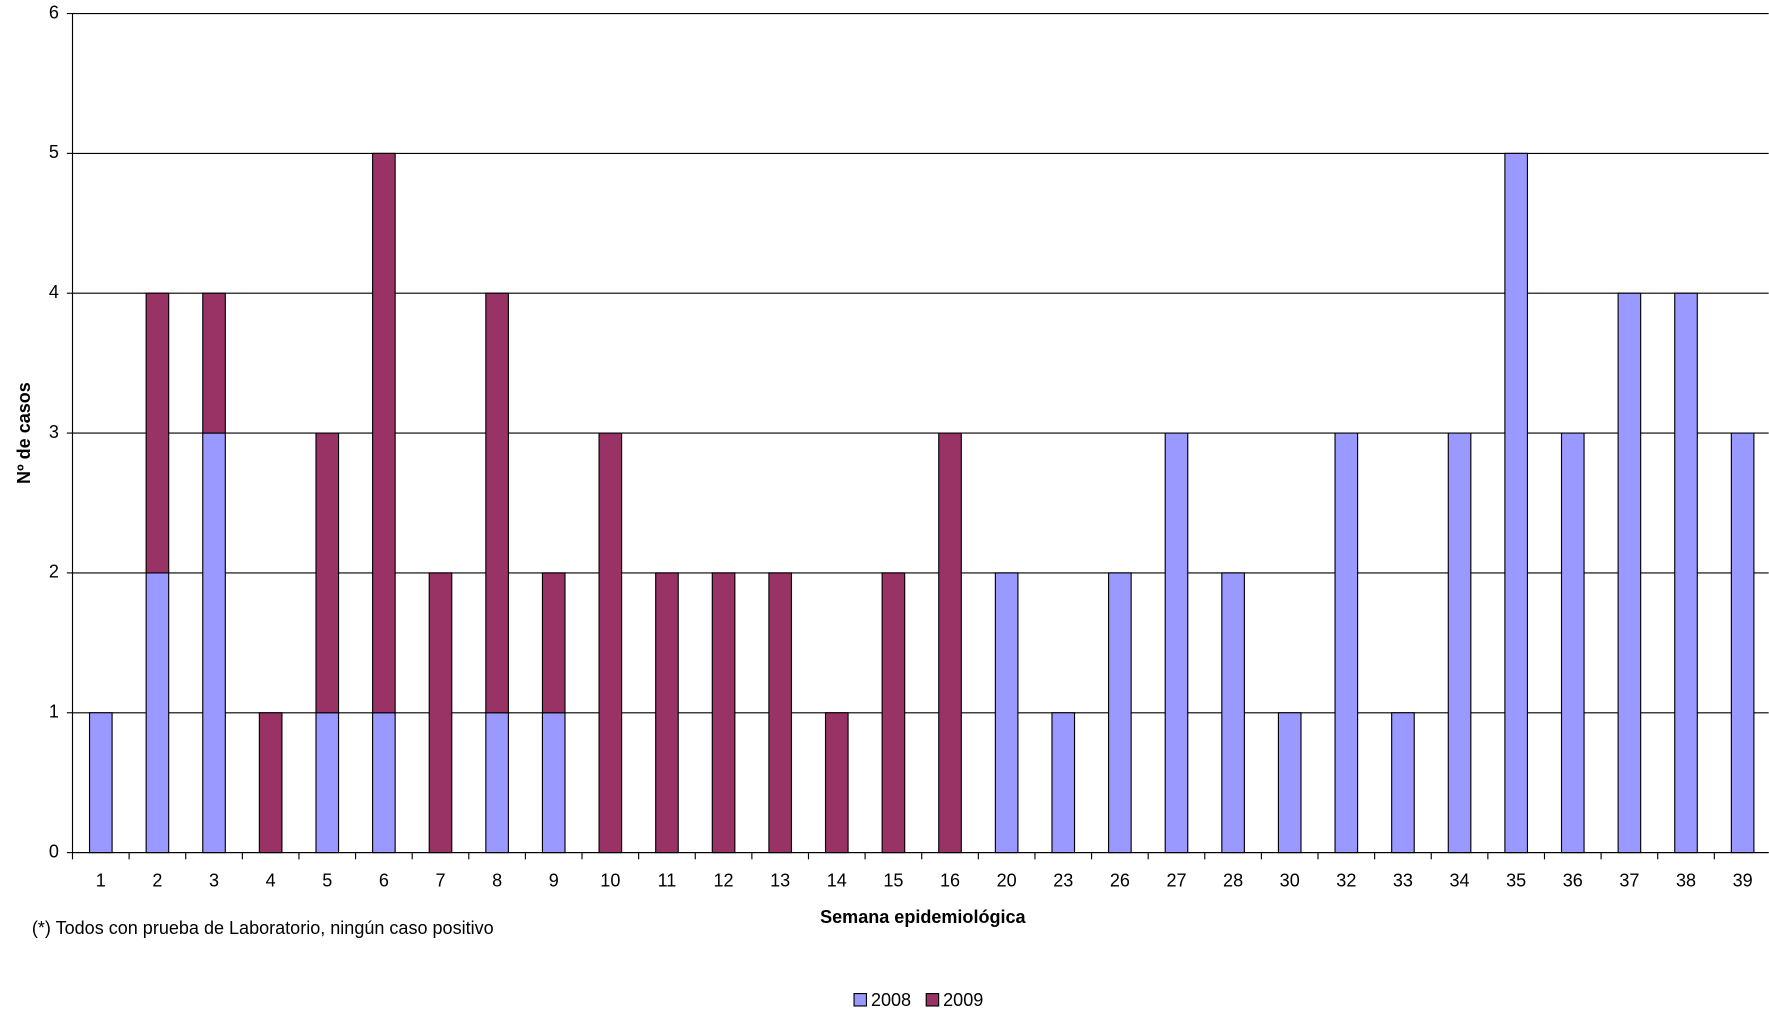  Describe the element at coordinates (1460, 881) in the screenshot. I see `x-tick-label: 34` at that location.